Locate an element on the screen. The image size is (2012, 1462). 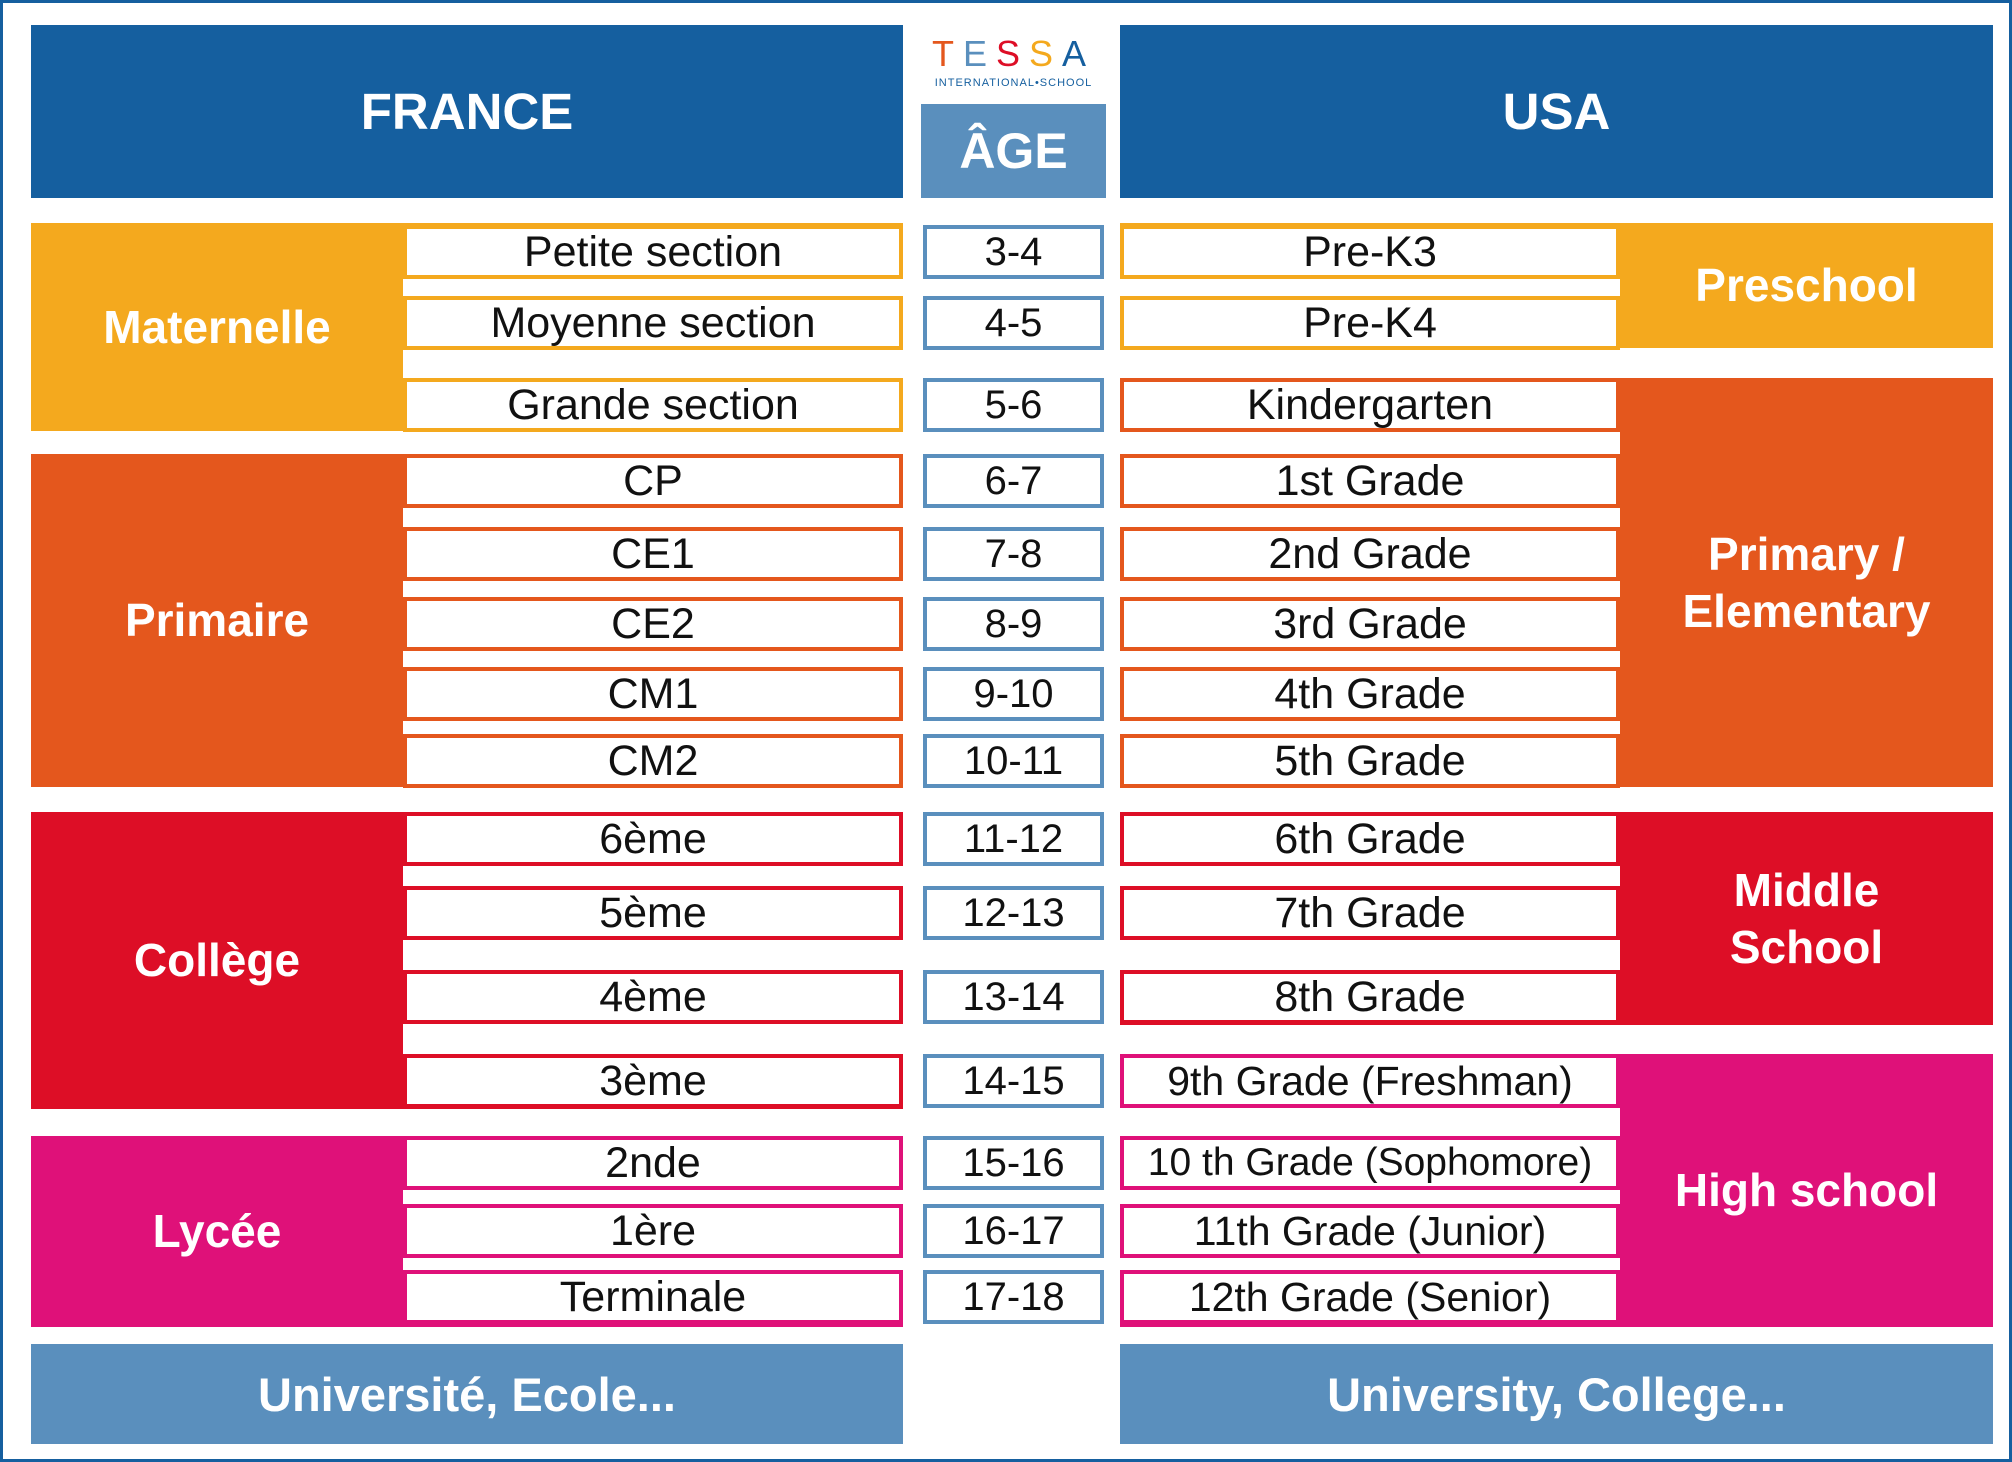
usa-grade-cell: 7th Grade is located at coordinates (1370, 913).